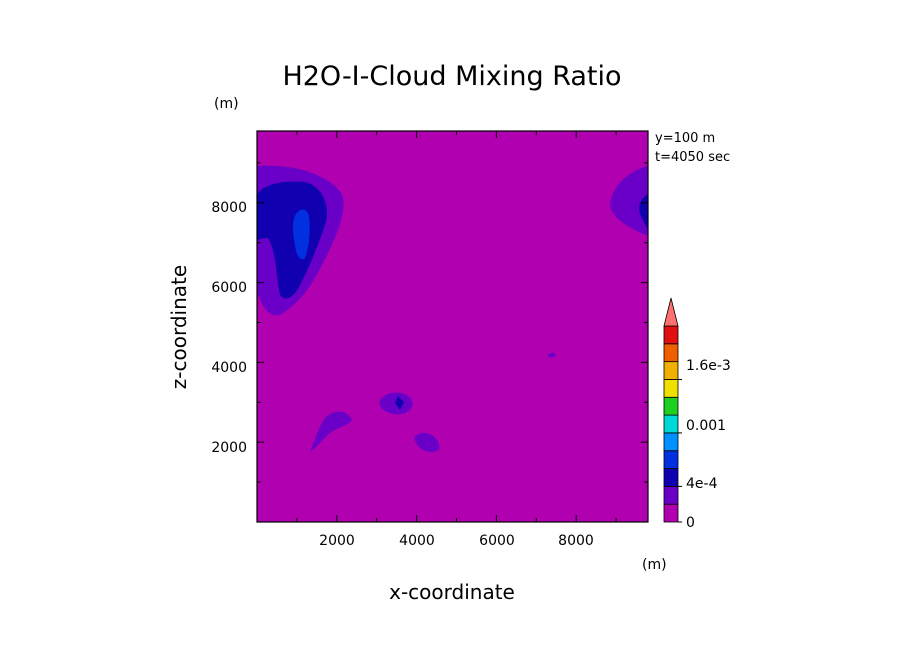 Image resolution: width=904 pixels, height=654 pixels. What do you see at coordinates (497, 541) in the screenshot?
I see `x-tick-label: 6000` at bounding box center [497, 541].